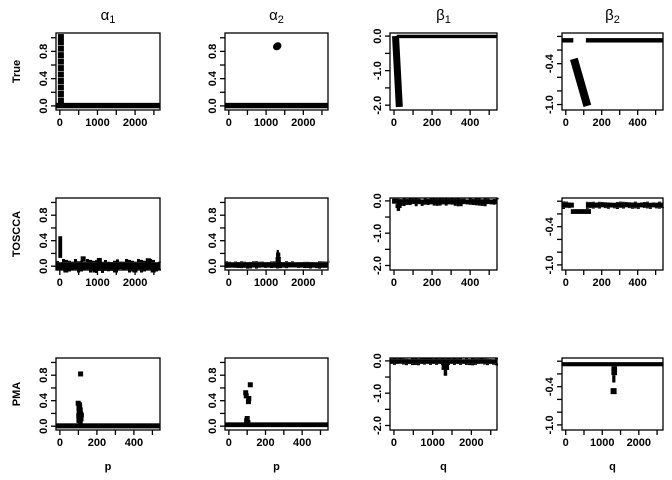  What do you see at coordinates (612, 16) in the screenshot?
I see `plot-title: β2` at bounding box center [612, 16].